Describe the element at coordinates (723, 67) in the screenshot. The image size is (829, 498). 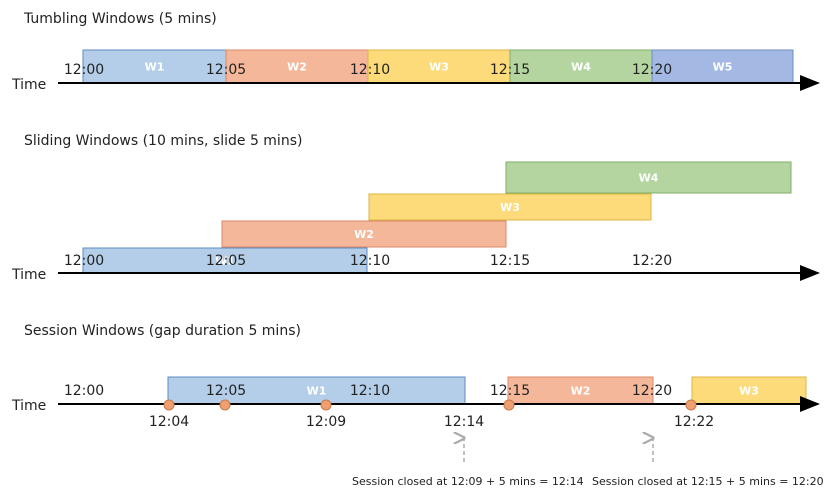
I see `window-label: W5` at that location.